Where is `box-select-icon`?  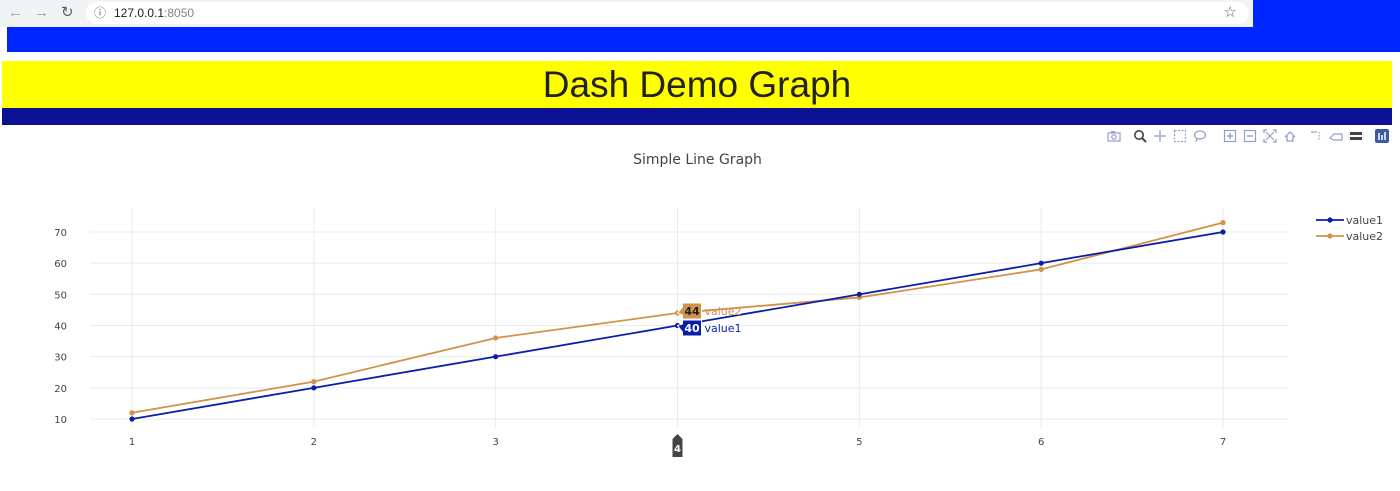 box-select-icon is located at coordinates (1180, 136).